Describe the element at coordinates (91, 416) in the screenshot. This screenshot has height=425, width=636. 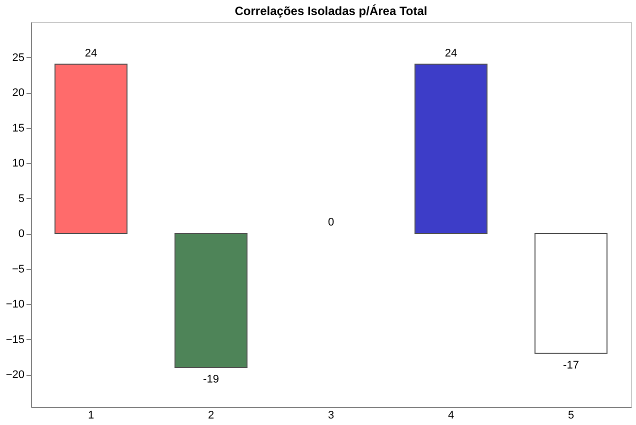
I see `x-tick-label: 1` at that location.